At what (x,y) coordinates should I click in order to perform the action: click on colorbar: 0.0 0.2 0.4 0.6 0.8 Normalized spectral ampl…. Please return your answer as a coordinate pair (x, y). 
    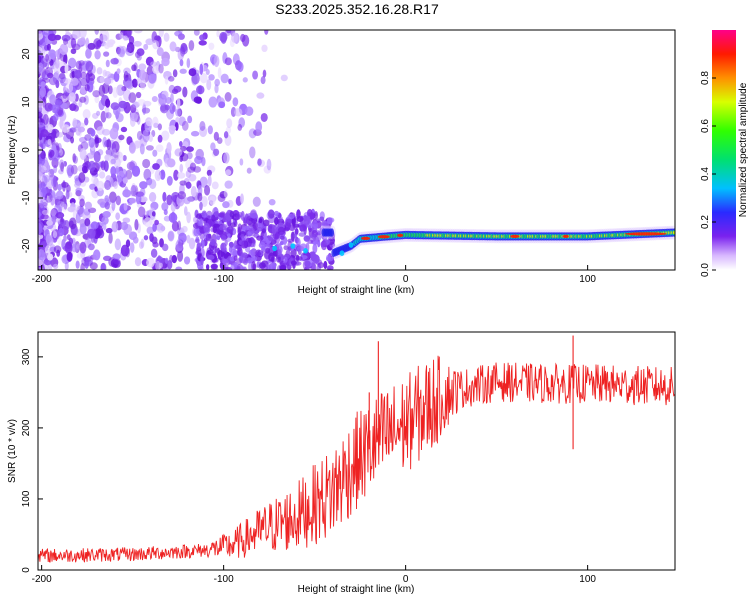
    Looking at the image, I should click on (724, 153).